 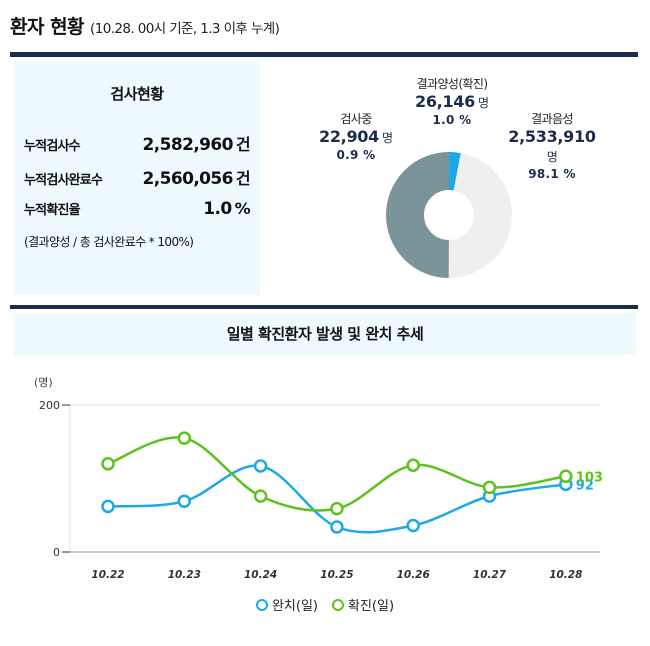 What do you see at coordinates (184, 575) in the screenshot?
I see `x-tick-label: 10.23` at bounding box center [184, 575].